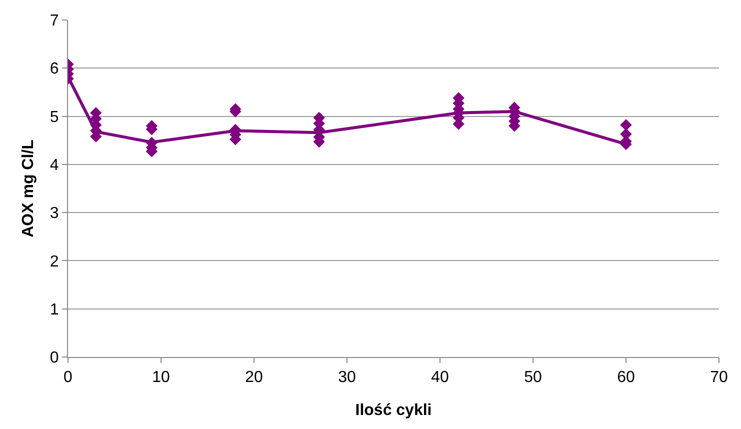 This screenshot has width=741, height=429. What do you see at coordinates (54, 117) in the screenshot?
I see `y-tick-label: 5` at bounding box center [54, 117].